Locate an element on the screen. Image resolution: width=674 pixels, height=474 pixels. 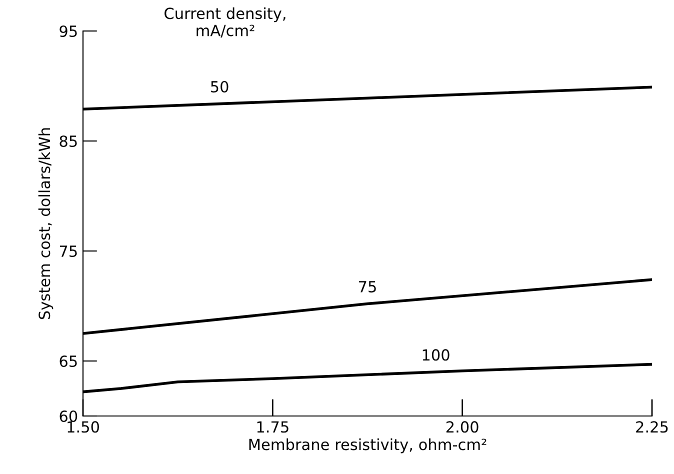
x-axis-title: Membrane resistivity, ohm-cm² is located at coordinates (367, 446).